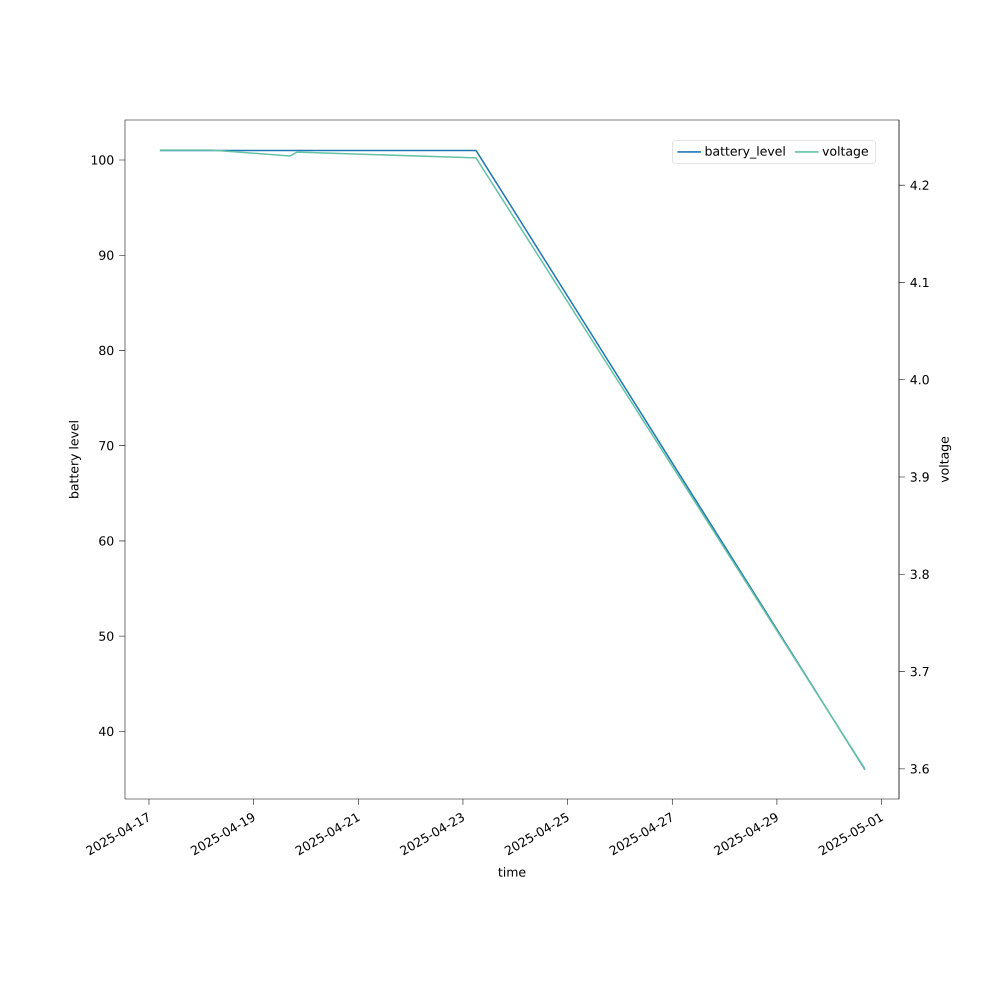 This screenshot has width=1000, height=1000. Describe the element at coordinates (919, 671) in the screenshot. I see `y2-tick-label: 3.7` at that location.